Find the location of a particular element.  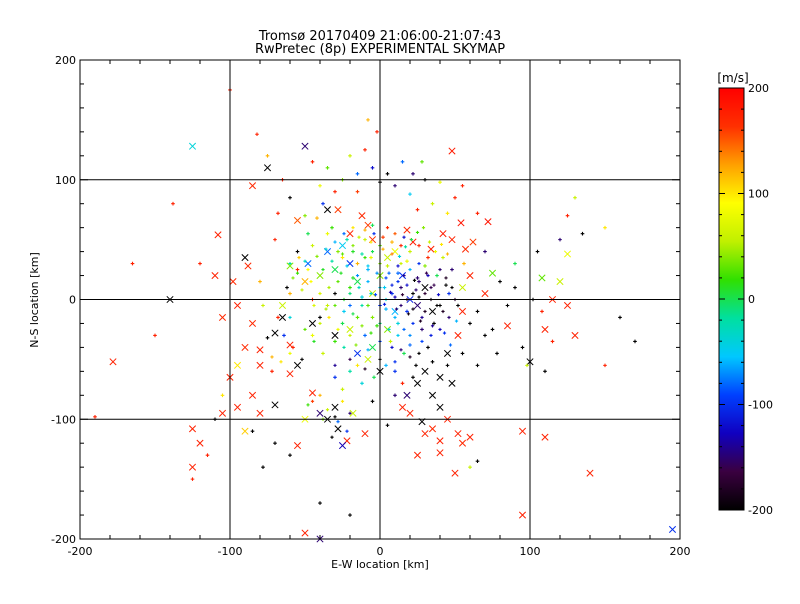

x-tick-label-3: 100 is located at coordinates (530, 551).